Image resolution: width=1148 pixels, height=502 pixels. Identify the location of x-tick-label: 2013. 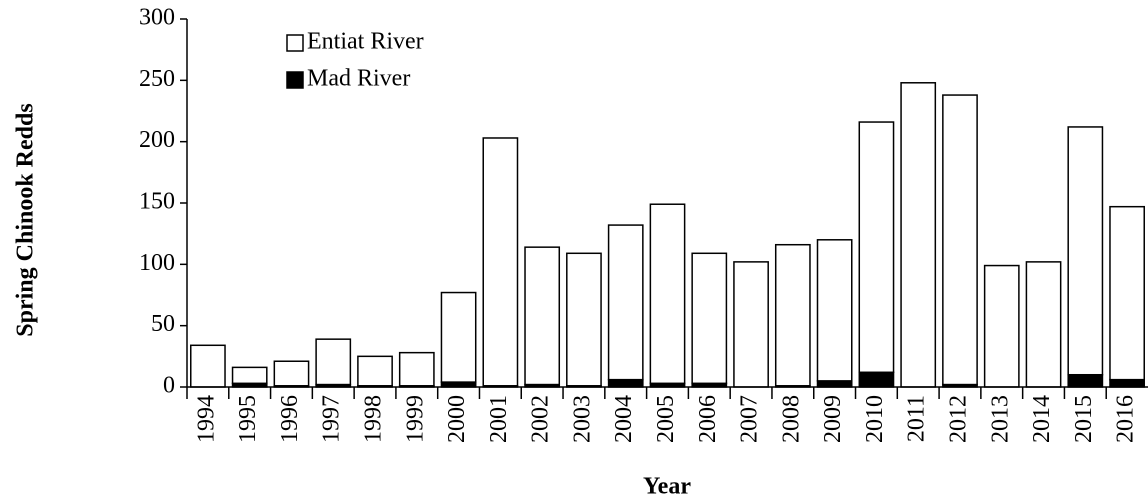
(1000, 419).